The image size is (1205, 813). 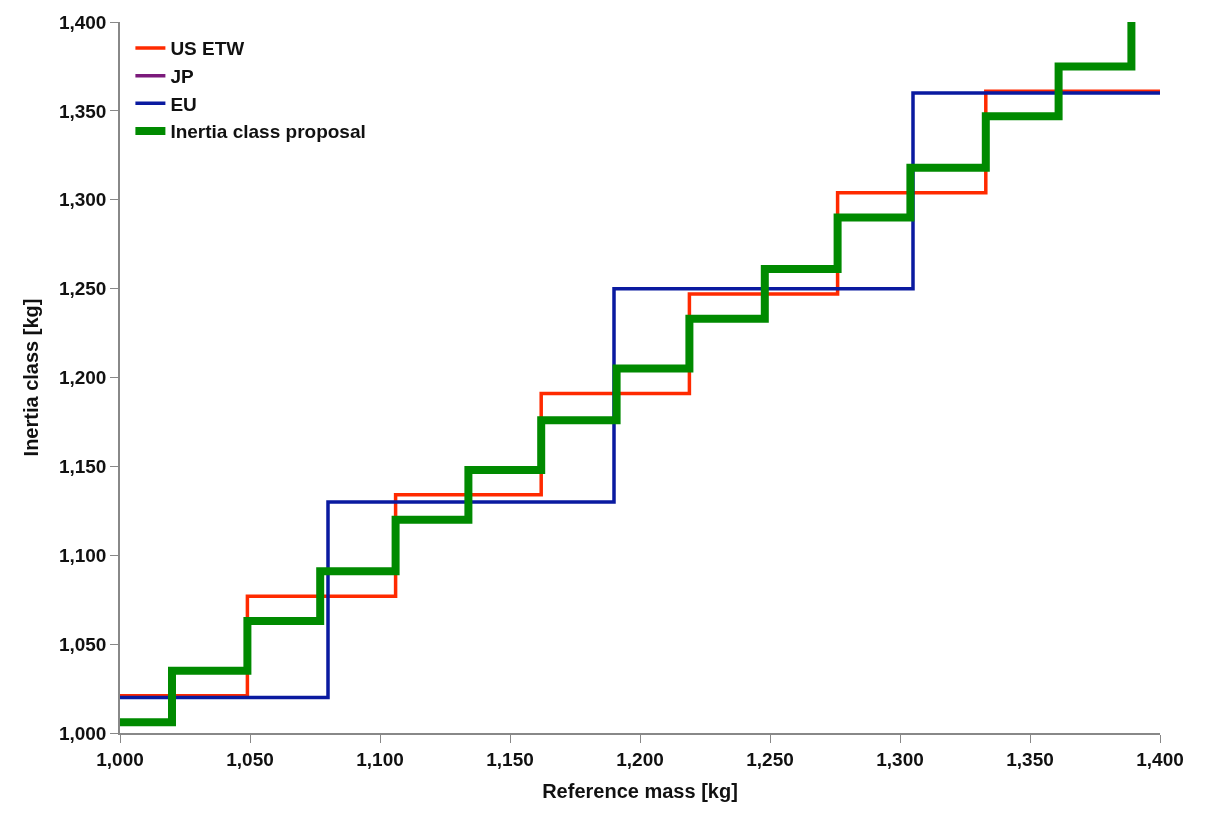 What do you see at coordinates (182, 77) in the screenshot?
I see `legend-label: JP` at bounding box center [182, 77].